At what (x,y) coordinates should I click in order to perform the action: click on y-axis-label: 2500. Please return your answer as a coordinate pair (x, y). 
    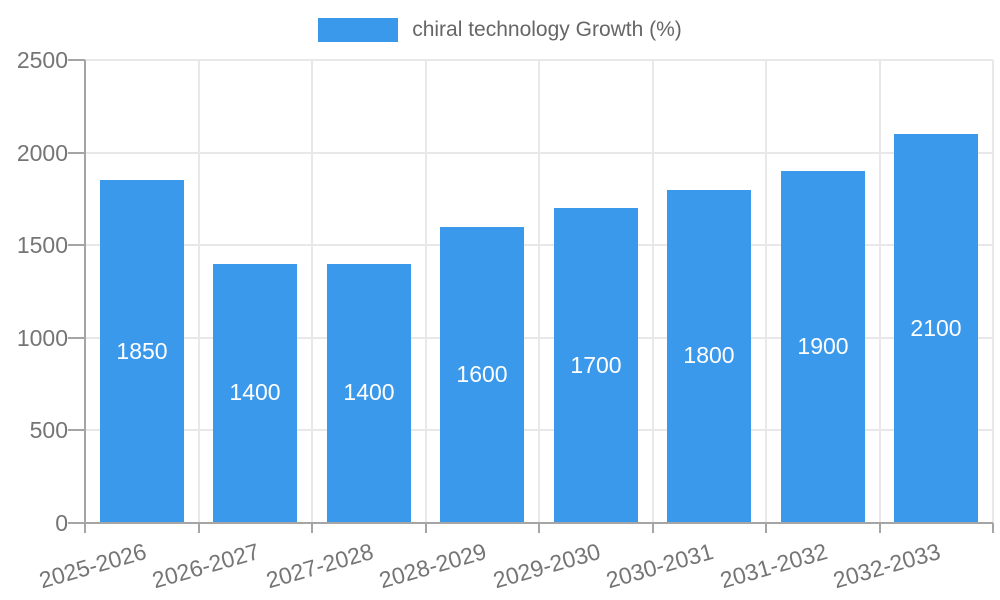
    Looking at the image, I should click on (42, 60).